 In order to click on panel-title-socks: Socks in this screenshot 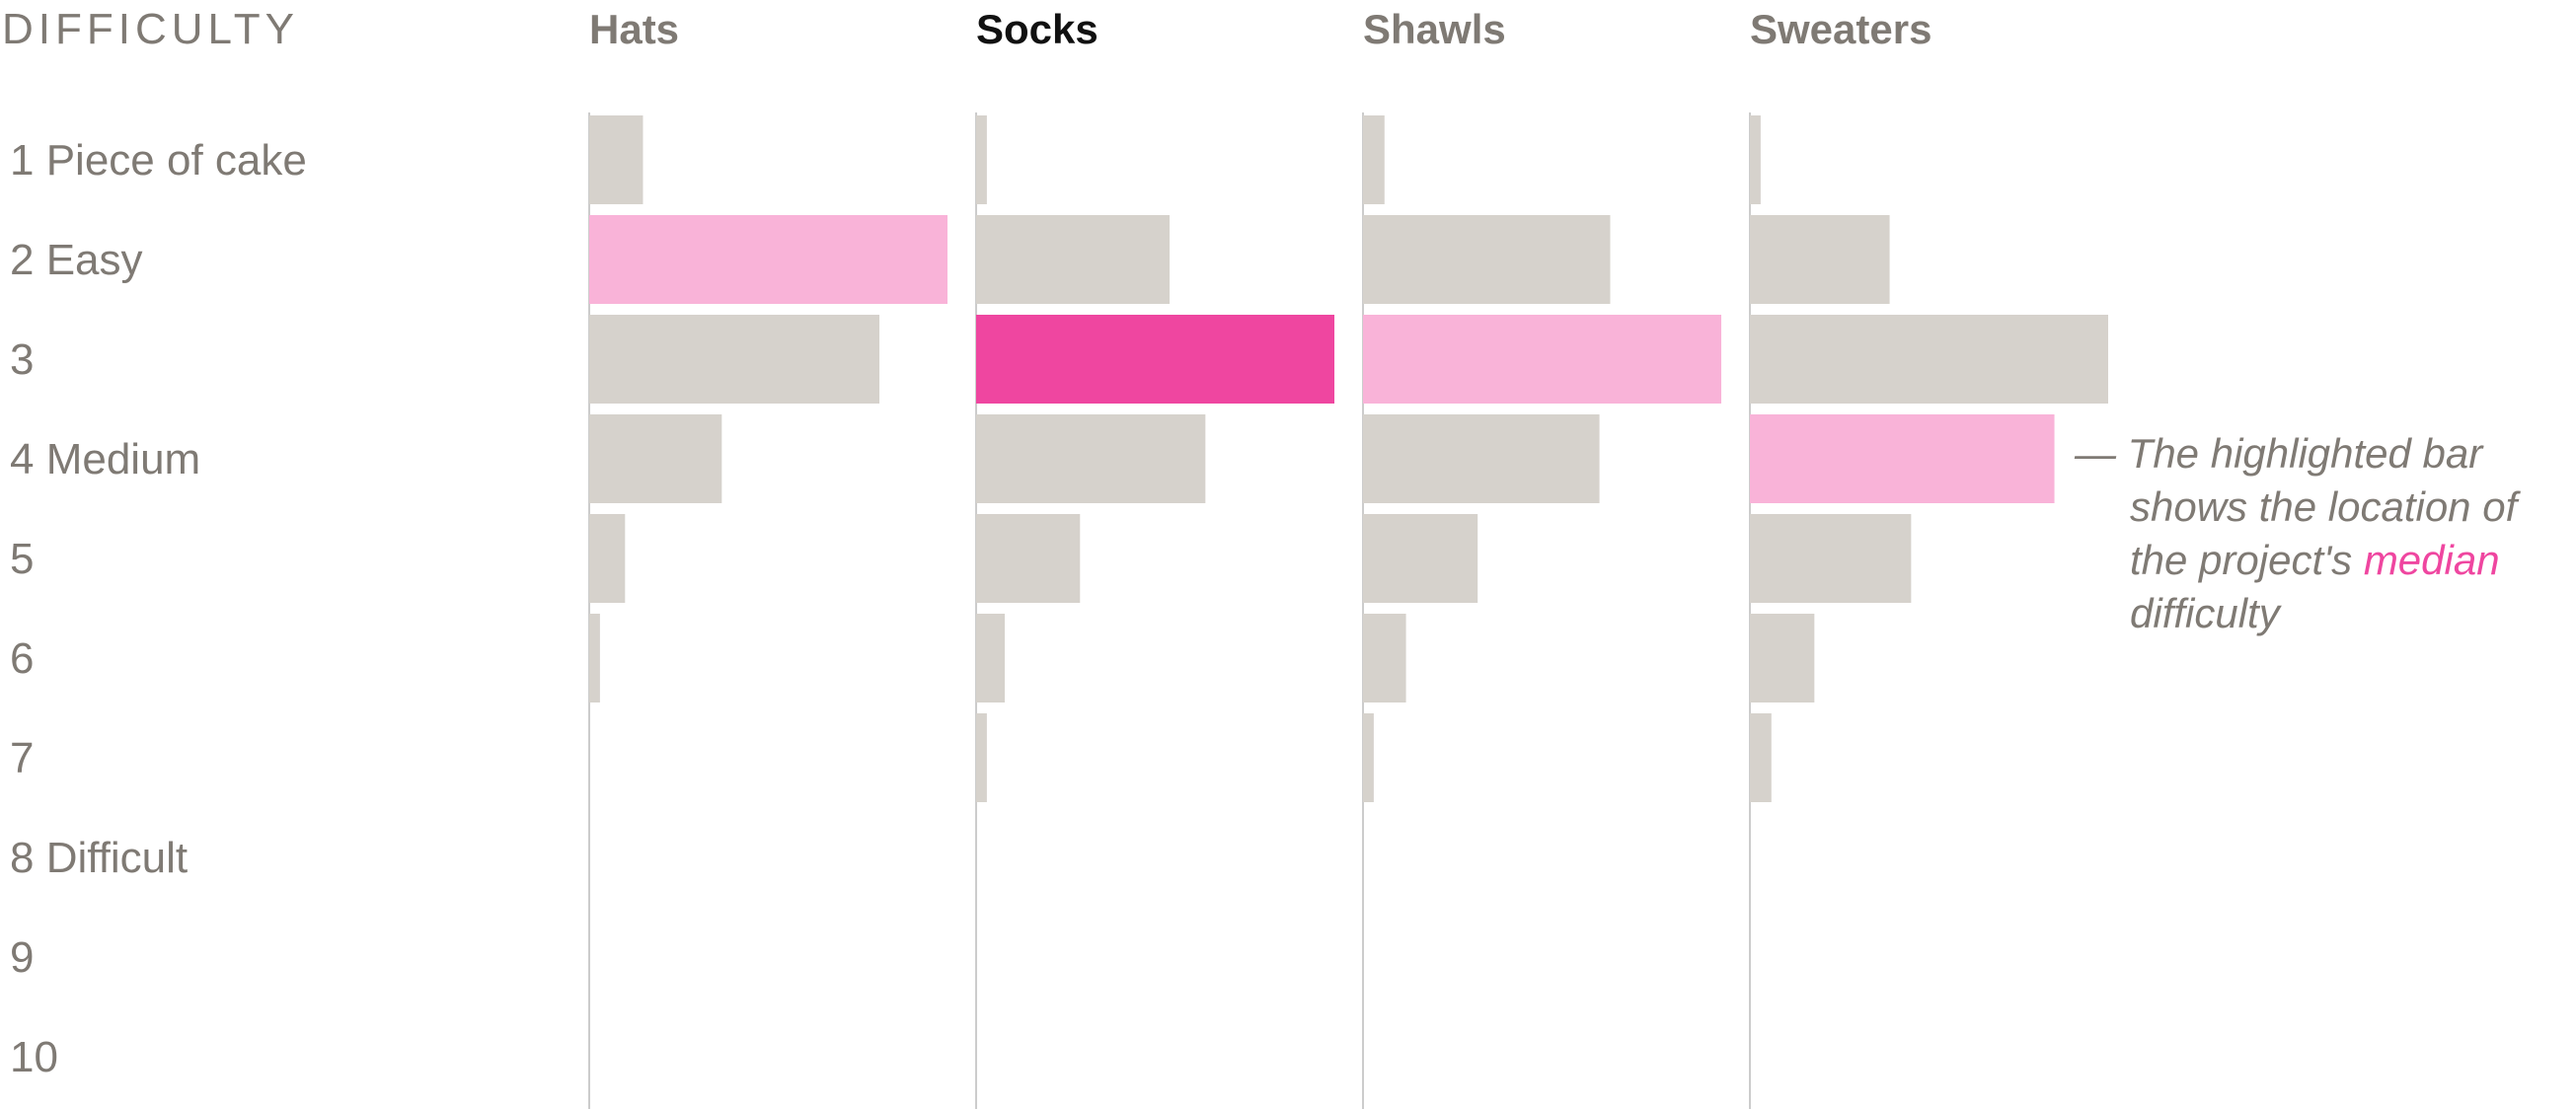, I will do `click(1037, 29)`.